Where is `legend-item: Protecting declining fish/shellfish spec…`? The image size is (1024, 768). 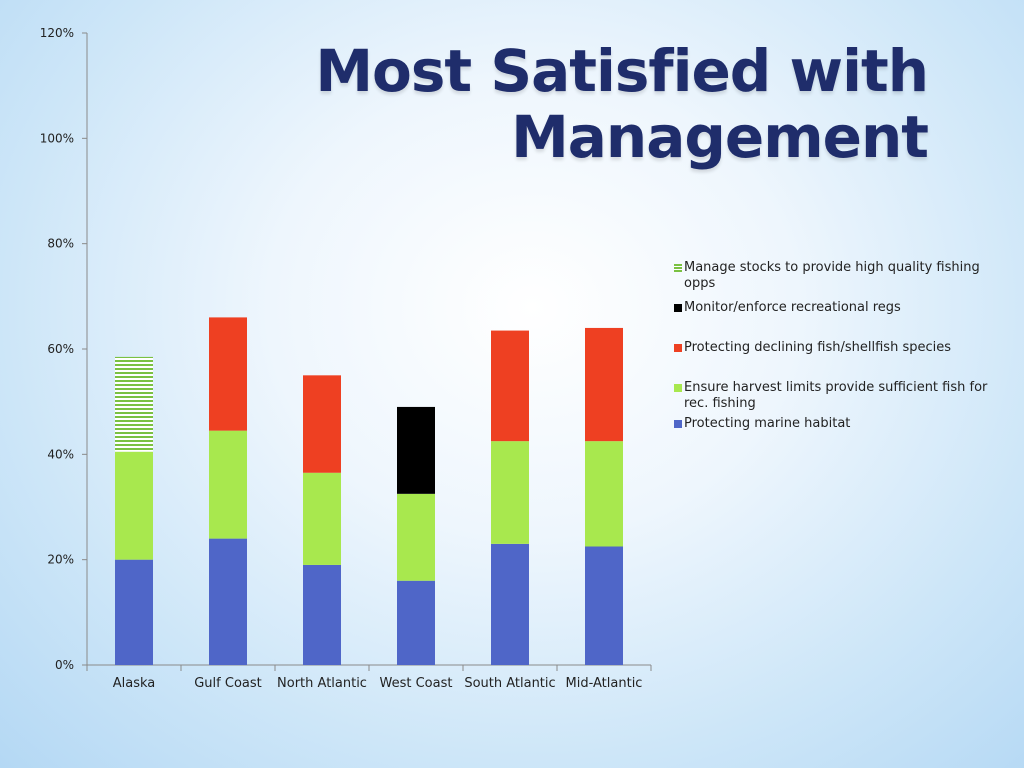 legend-item: Protecting declining fish/shellfish spec… is located at coordinates (837, 348).